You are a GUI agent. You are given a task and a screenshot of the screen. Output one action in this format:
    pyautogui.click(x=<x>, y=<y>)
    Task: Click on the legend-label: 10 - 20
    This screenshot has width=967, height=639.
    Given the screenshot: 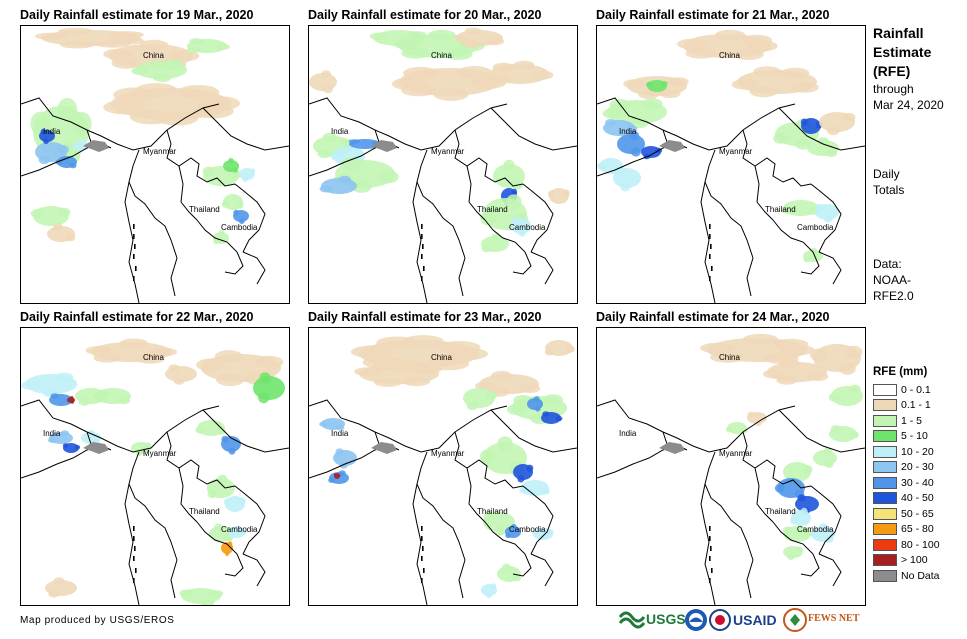 What is the action you would take?
    pyautogui.click(x=917, y=451)
    